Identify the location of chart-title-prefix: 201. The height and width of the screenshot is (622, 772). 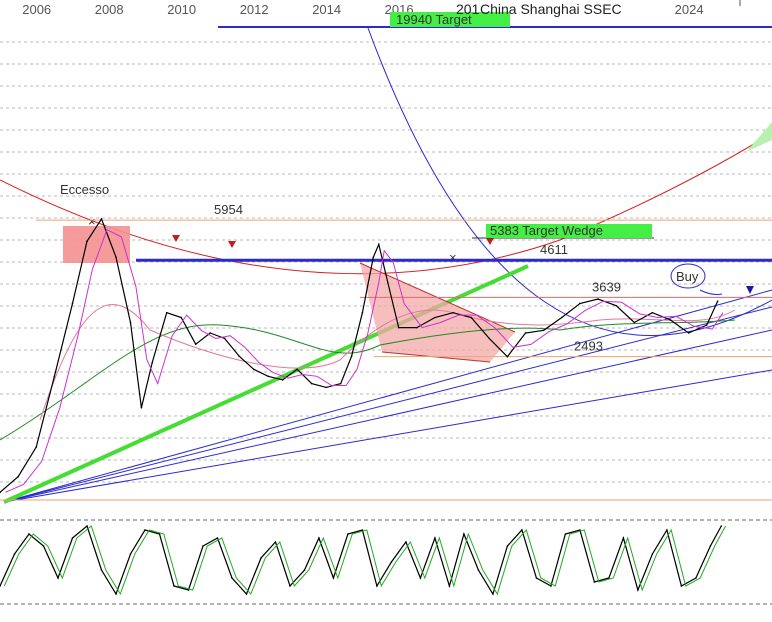
(468, 9).